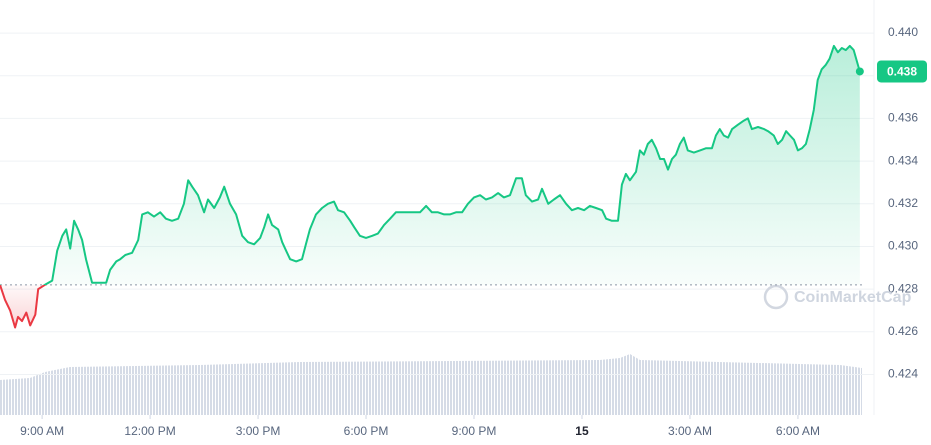  I want to click on y-tick-label: 0.426, so click(903, 331).